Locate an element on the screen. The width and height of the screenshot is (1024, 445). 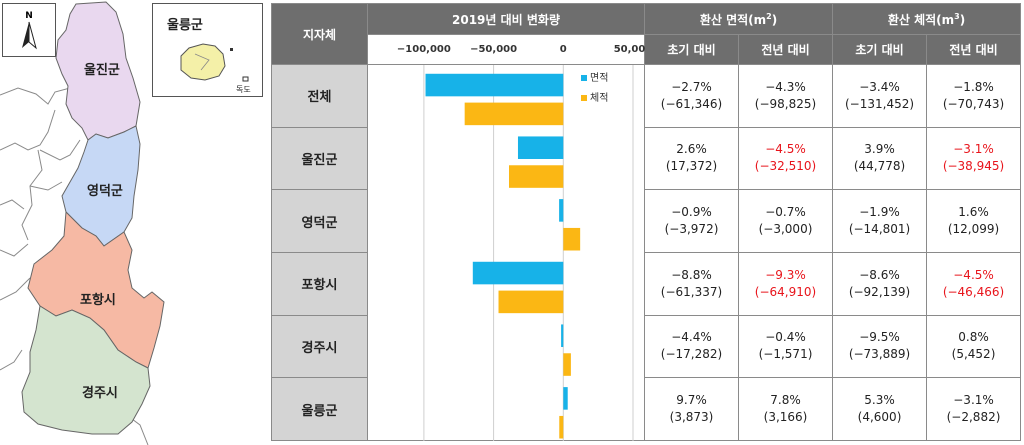
area-initial-val: (−17,282) is located at coordinates (691, 354).